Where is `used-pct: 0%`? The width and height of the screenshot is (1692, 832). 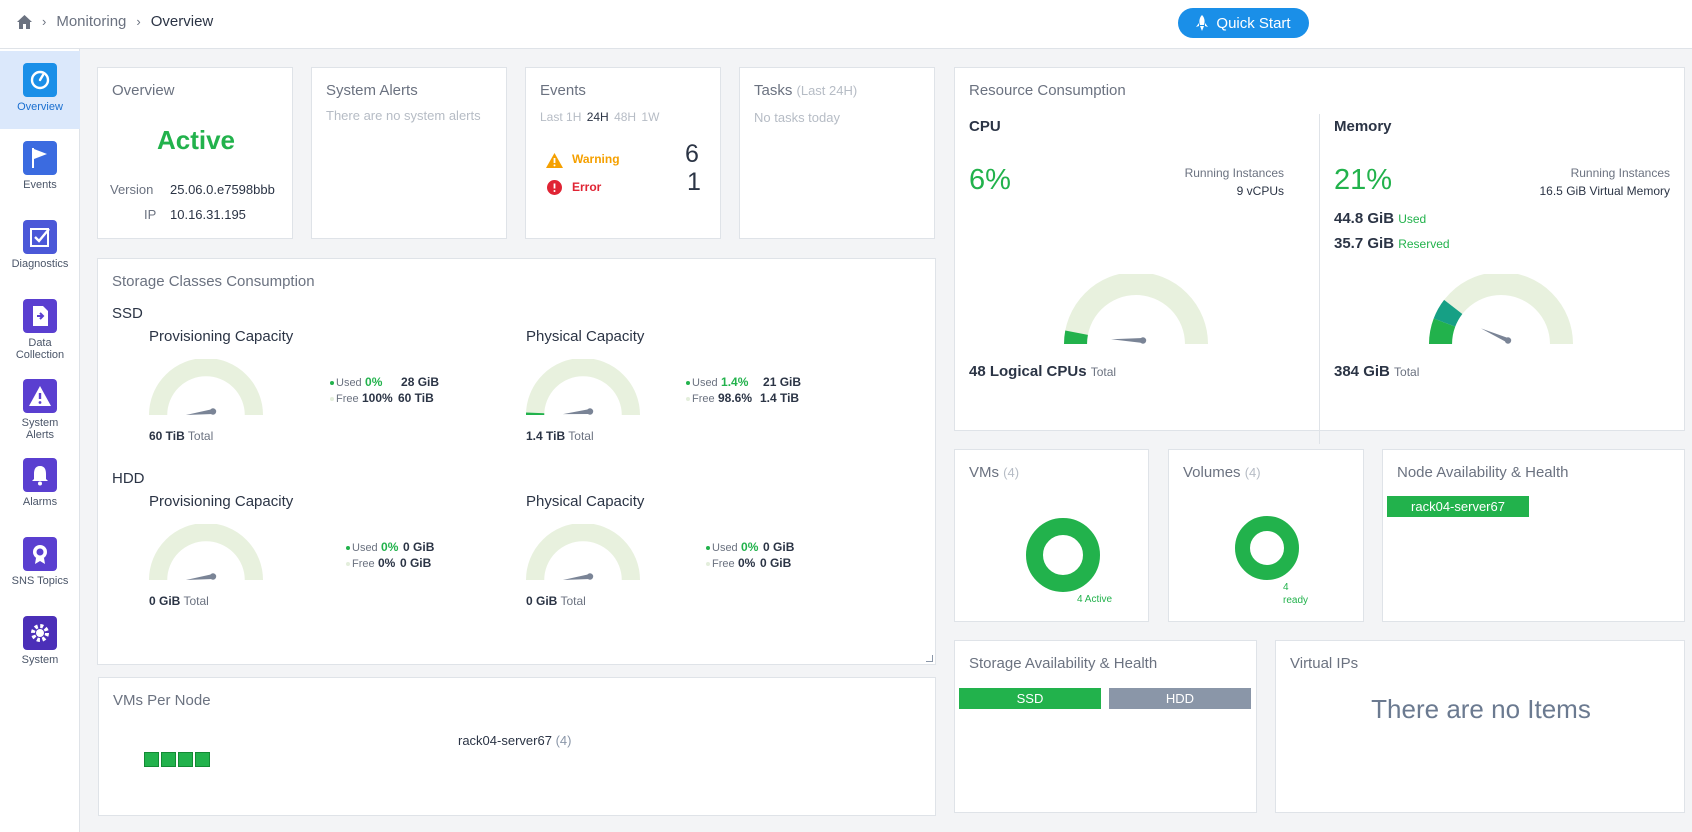 used-pct: 0% is located at coordinates (374, 382).